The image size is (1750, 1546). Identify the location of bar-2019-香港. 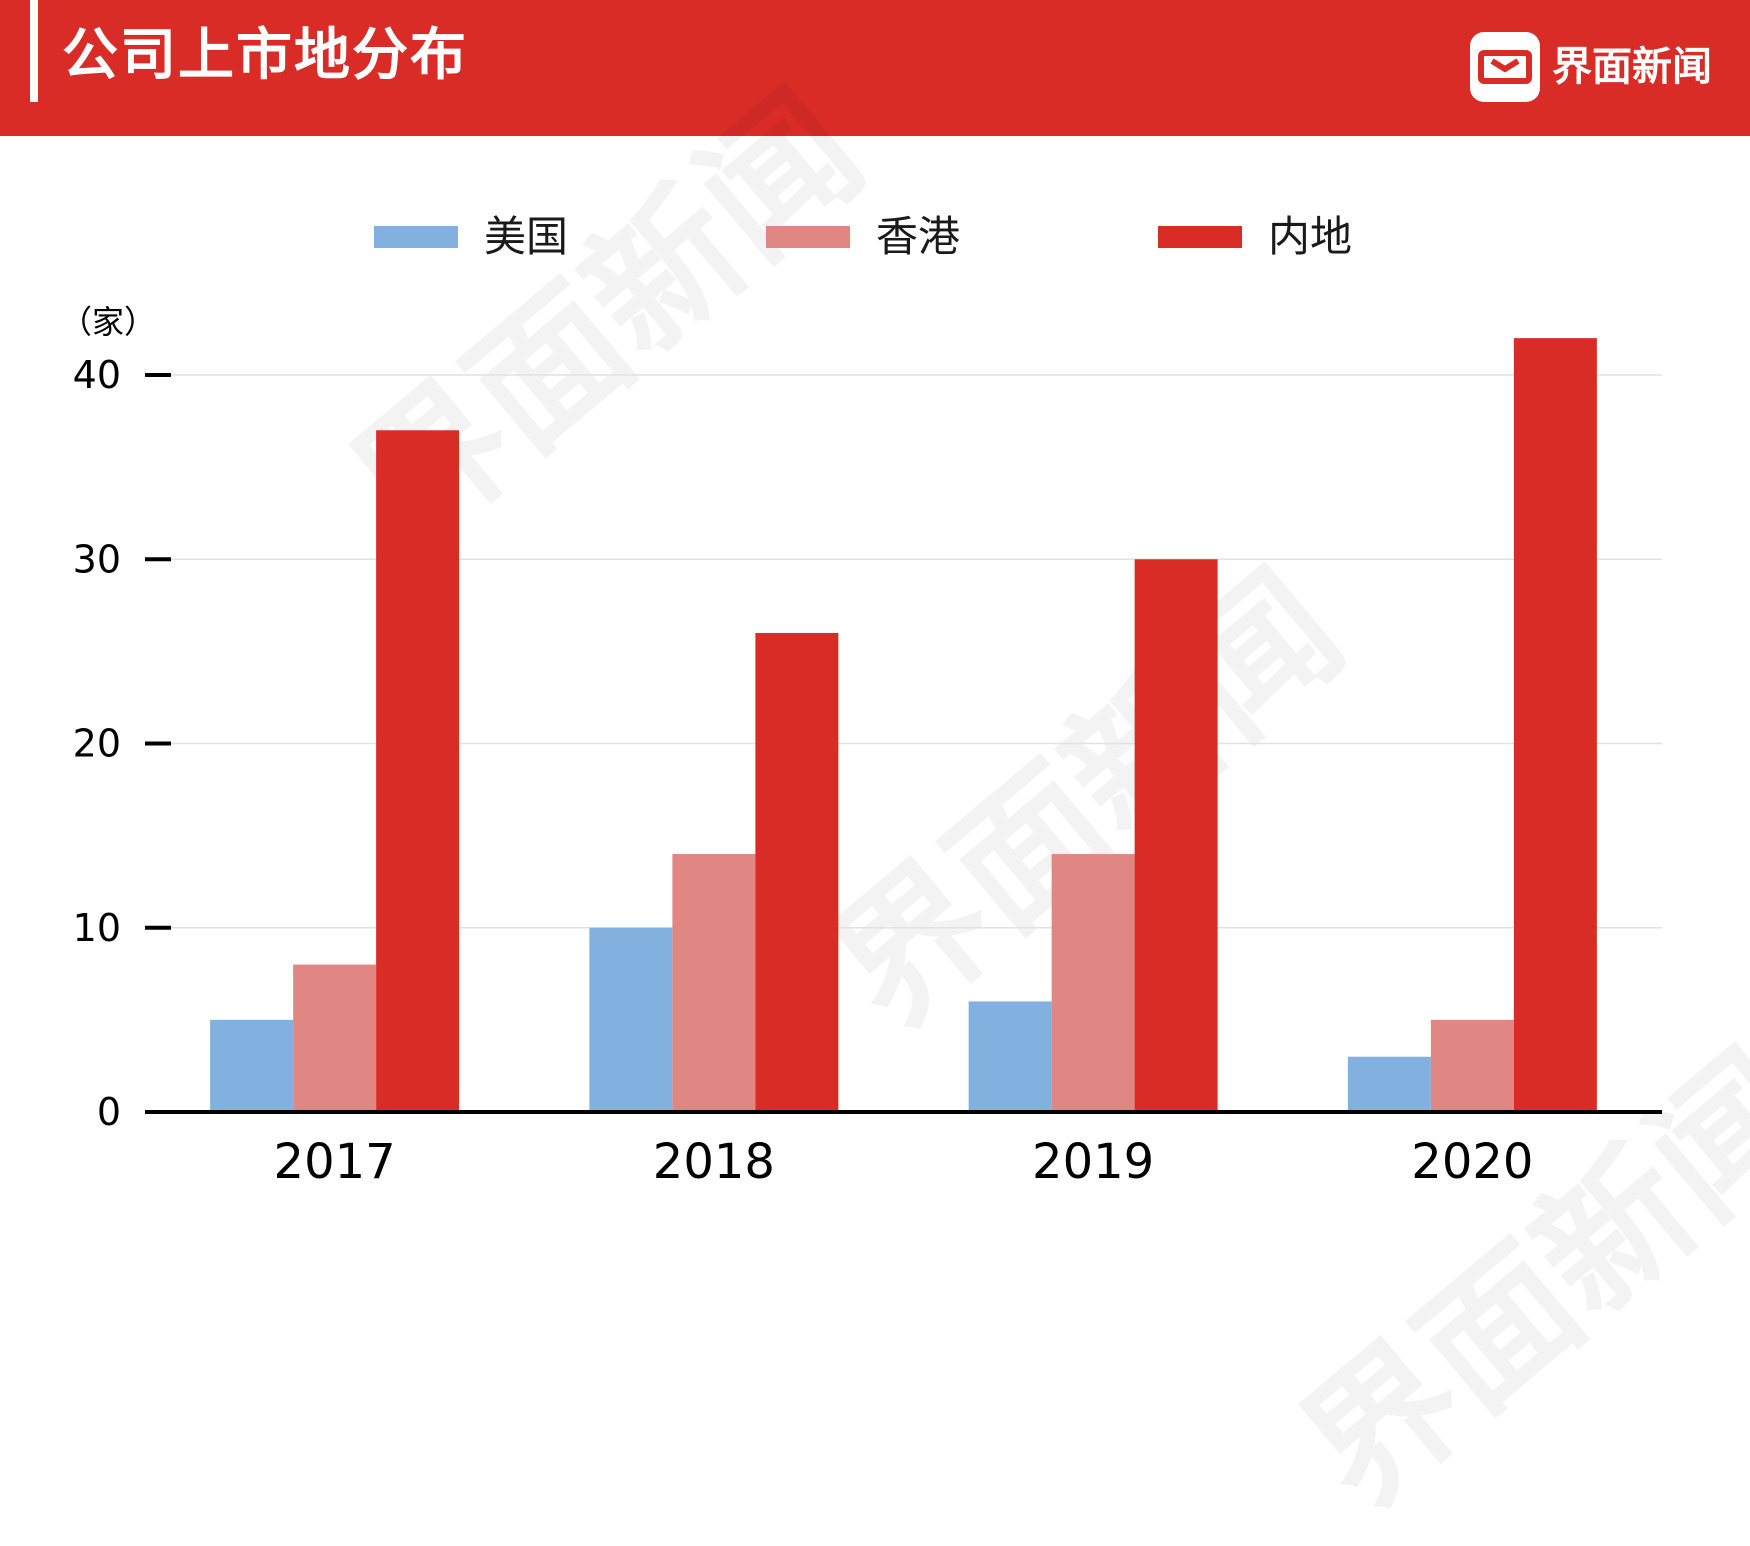
(1093, 983).